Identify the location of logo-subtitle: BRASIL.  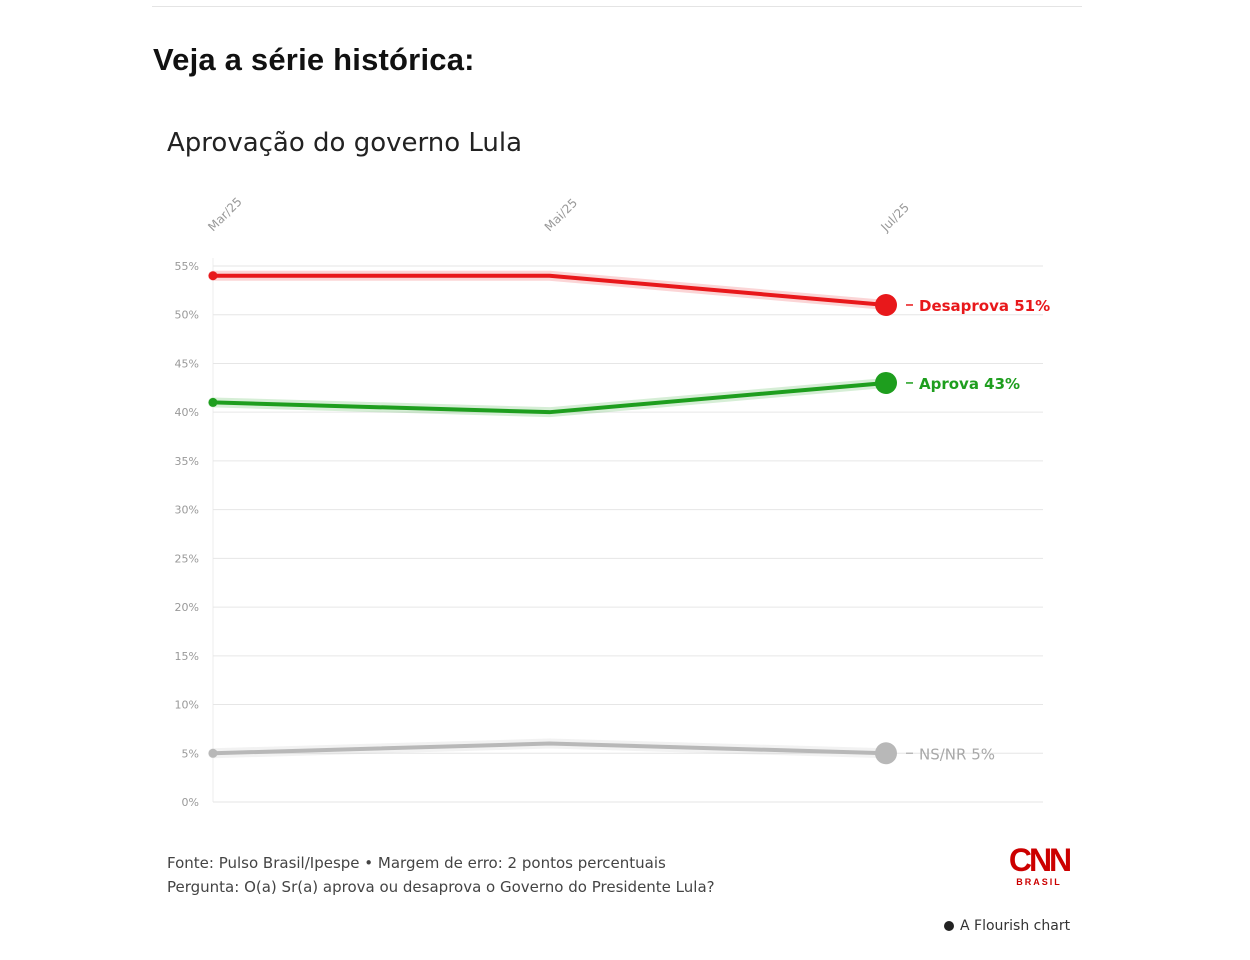
(1039, 882).